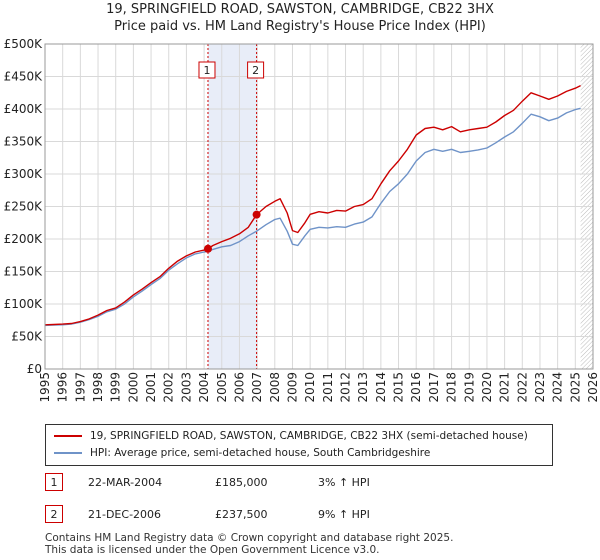 Image resolution: width=600 pixels, height=560 pixels. I want to click on x-tick-label: 1998, so click(98, 387).